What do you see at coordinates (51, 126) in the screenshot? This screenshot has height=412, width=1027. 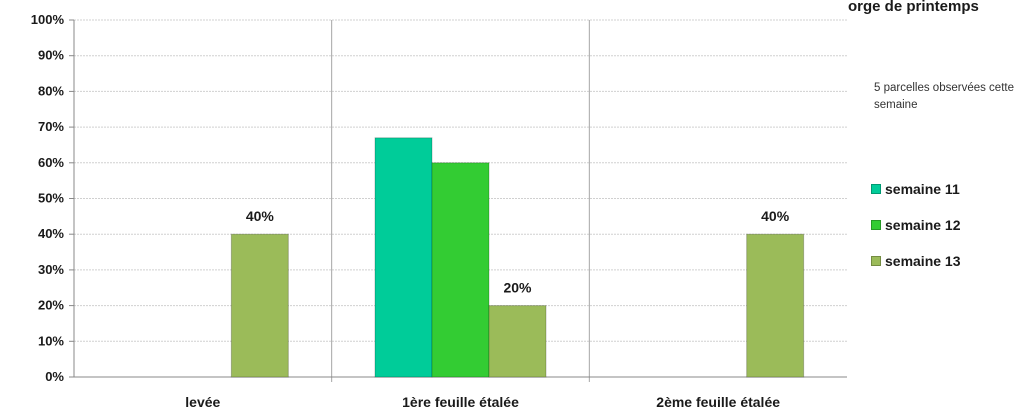 I see `y-tick-label: 70%` at bounding box center [51, 126].